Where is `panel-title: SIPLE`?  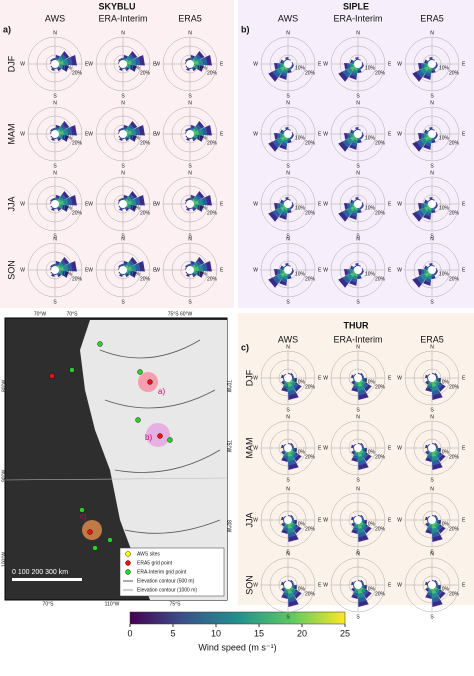 panel-title: SIPLE is located at coordinates (356, 6).